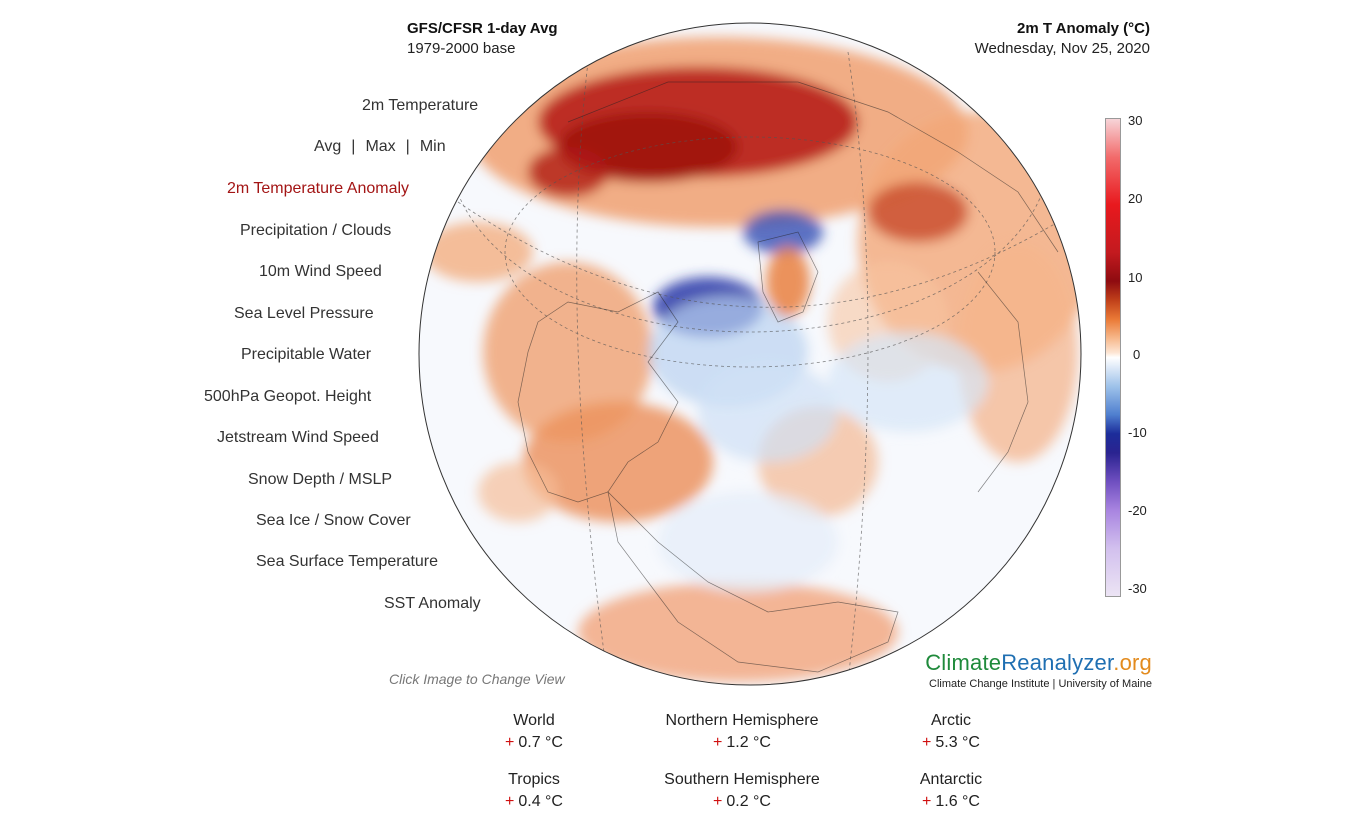 This screenshot has height=828, width=1368. I want to click on min-link: Min, so click(432, 146).